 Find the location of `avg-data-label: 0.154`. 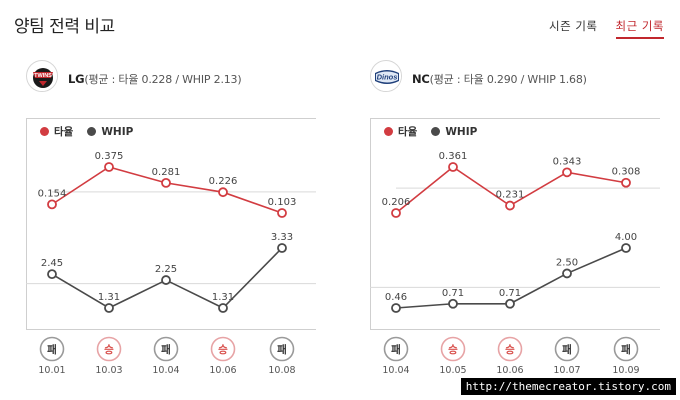

avg-data-label: 0.154 is located at coordinates (52, 193).